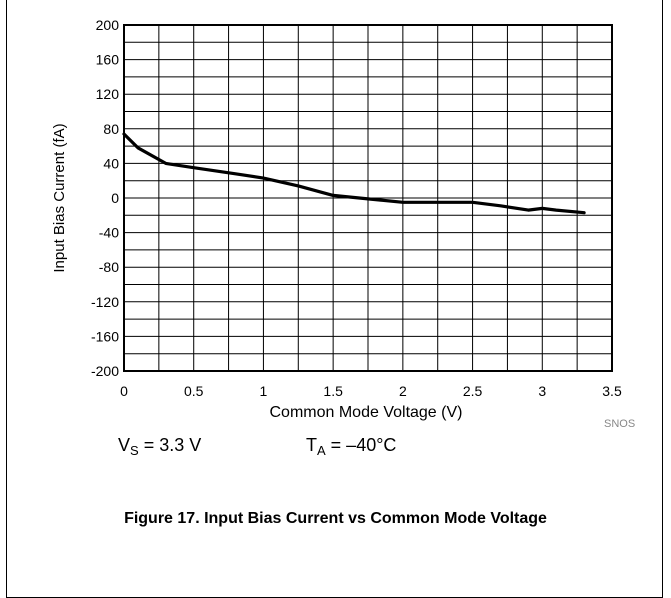  Describe the element at coordinates (333, 391) in the screenshot. I see `x-tick-label: 1.5` at that location.